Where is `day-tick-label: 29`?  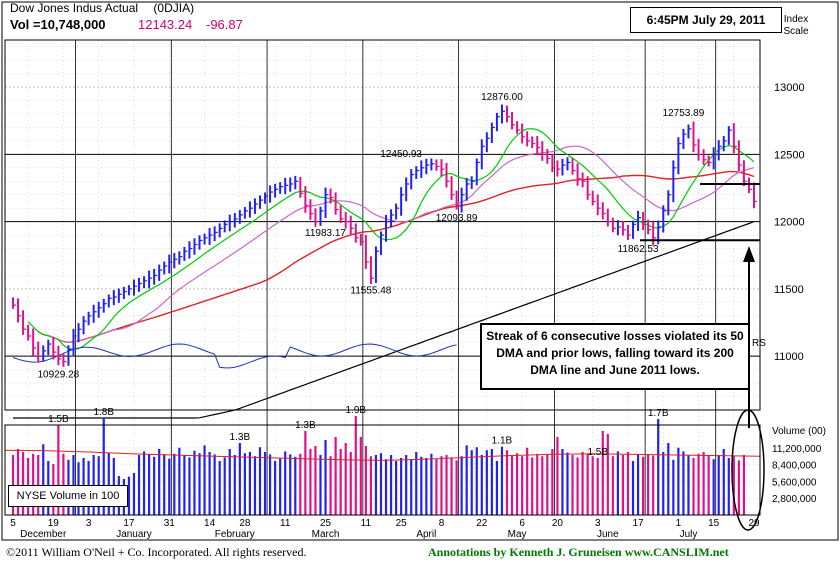
day-tick-label: 29 is located at coordinates (754, 523).